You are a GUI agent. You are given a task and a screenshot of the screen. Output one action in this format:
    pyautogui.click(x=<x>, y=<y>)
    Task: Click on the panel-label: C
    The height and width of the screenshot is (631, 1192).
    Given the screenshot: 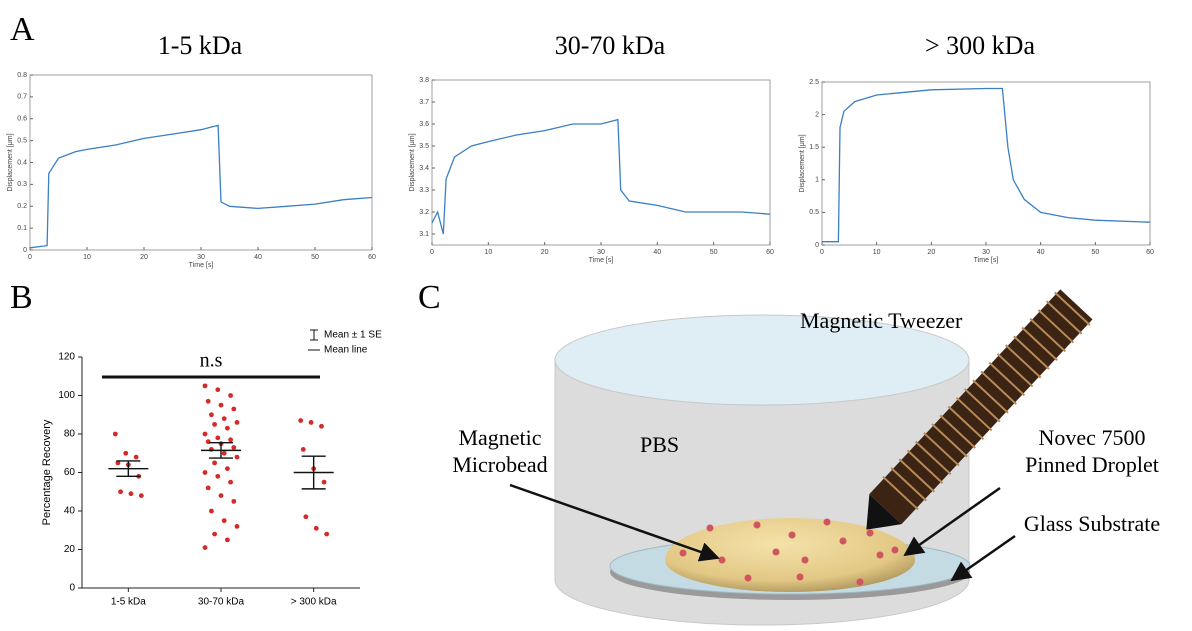 What is the action you would take?
    pyautogui.click(x=429, y=297)
    